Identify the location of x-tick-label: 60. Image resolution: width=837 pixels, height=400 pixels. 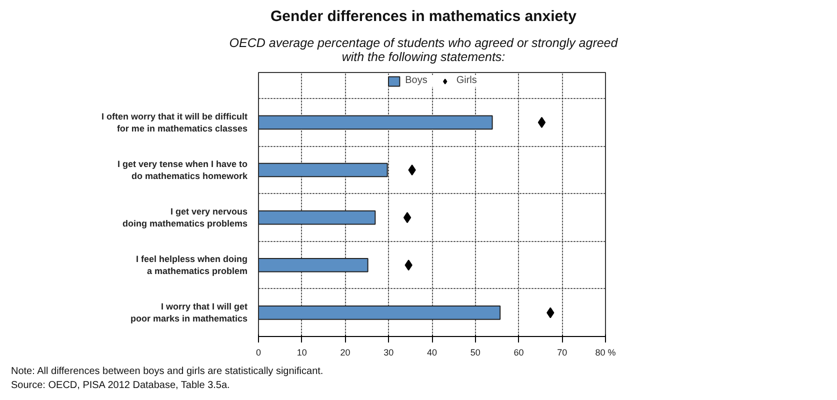
(519, 352).